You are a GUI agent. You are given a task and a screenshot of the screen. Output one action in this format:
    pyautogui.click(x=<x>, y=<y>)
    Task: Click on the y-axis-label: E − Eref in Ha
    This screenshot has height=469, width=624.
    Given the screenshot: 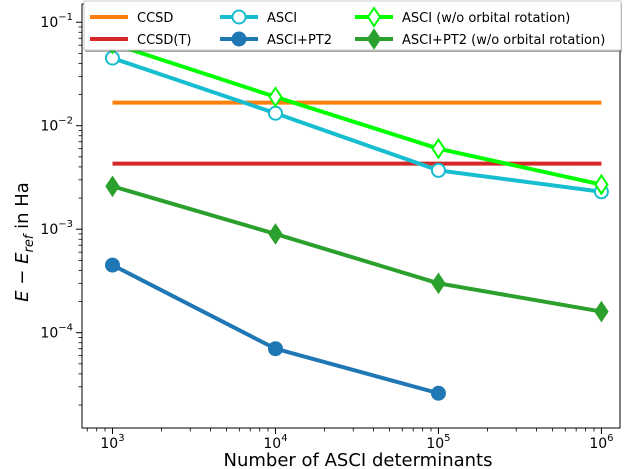 What is the action you would take?
    pyautogui.click(x=24, y=242)
    